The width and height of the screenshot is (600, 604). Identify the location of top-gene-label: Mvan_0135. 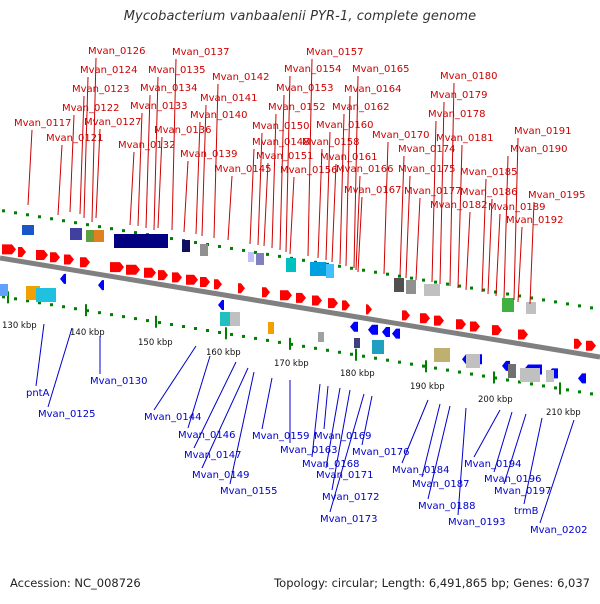
(176, 70).